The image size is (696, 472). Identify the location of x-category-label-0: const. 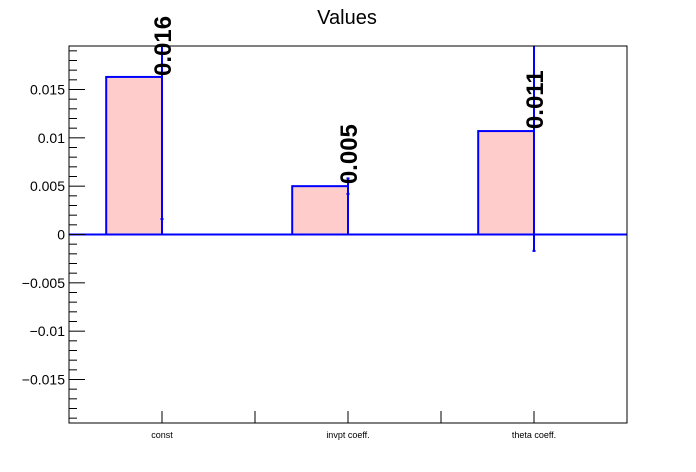
(162, 435).